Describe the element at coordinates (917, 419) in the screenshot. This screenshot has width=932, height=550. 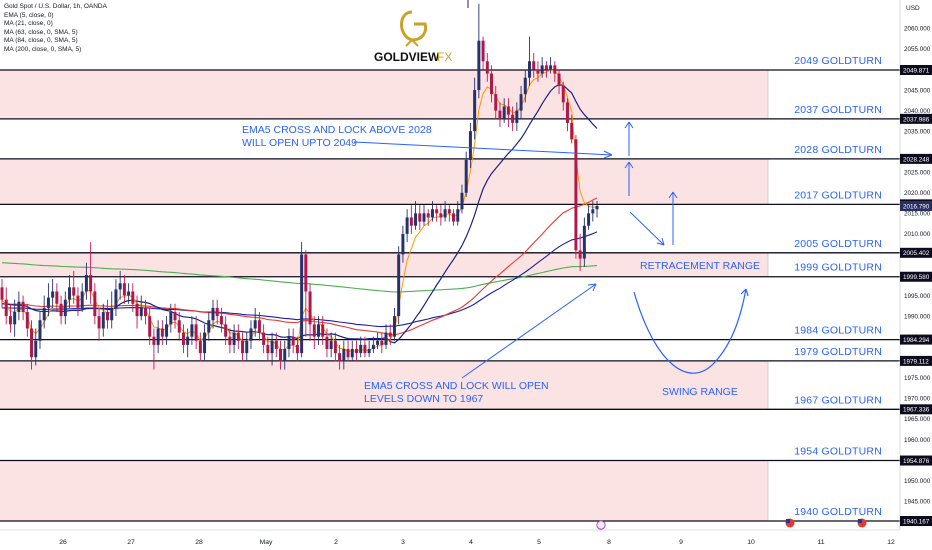
I see `y-tick-3: 1965.000` at that location.